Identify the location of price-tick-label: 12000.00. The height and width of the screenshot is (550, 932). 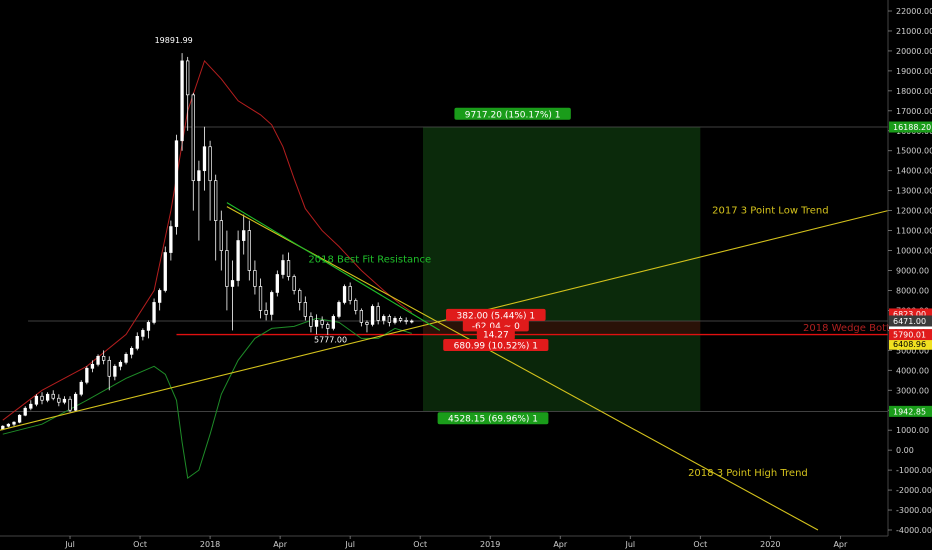
(914, 211).